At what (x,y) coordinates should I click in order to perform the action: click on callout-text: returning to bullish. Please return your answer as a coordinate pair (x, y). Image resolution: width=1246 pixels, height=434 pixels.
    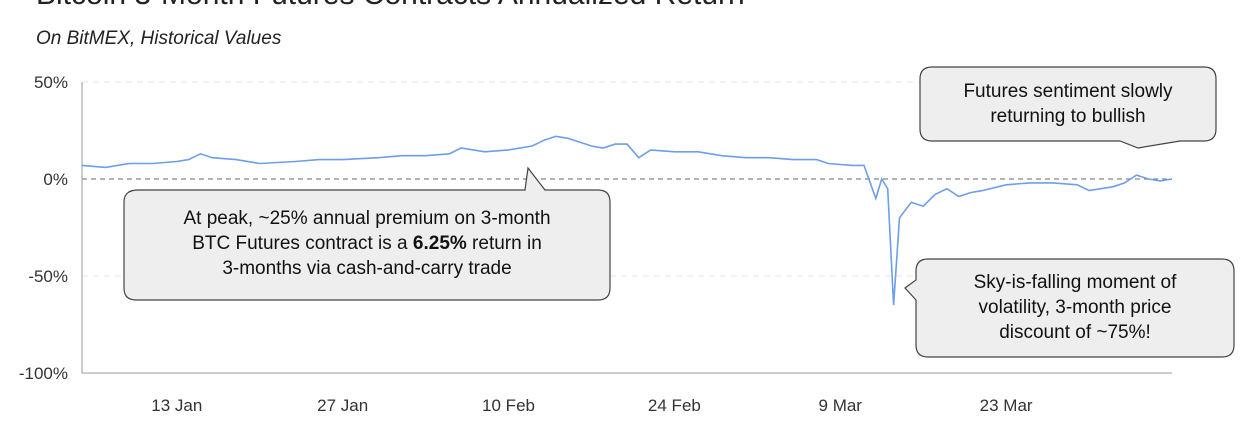
    Looking at the image, I should click on (1068, 116).